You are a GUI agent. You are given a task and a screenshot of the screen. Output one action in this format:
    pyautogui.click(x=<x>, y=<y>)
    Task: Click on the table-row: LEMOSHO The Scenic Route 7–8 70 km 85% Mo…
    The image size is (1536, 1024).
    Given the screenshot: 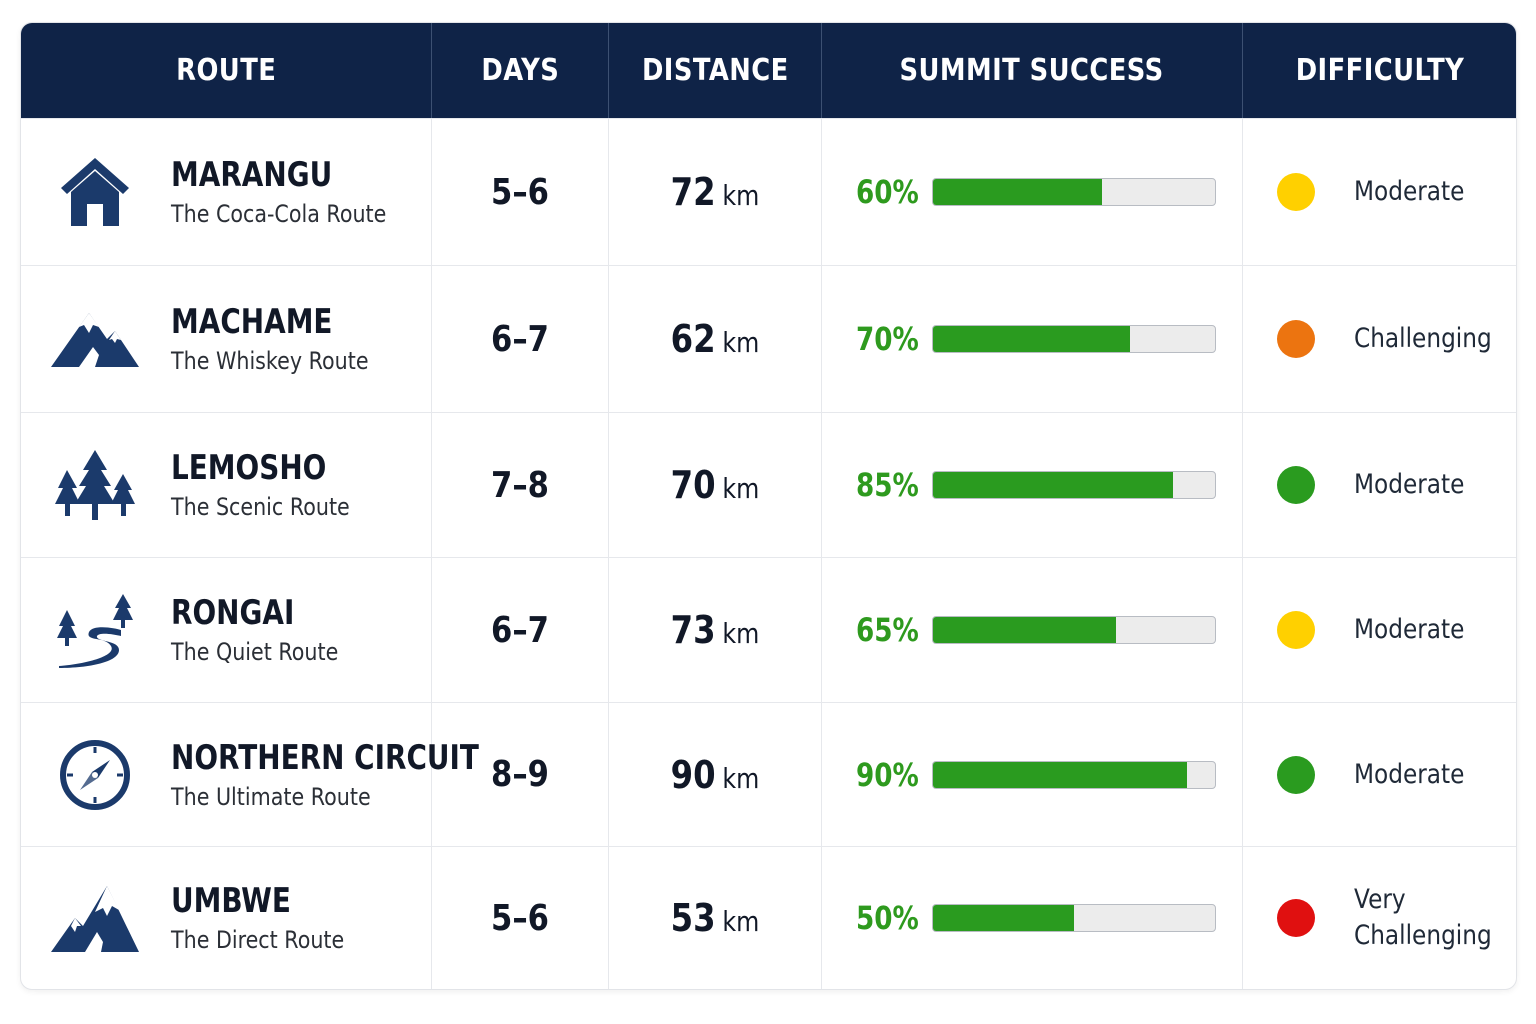 What is the action you would take?
    pyautogui.click(x=768, y=484)
    